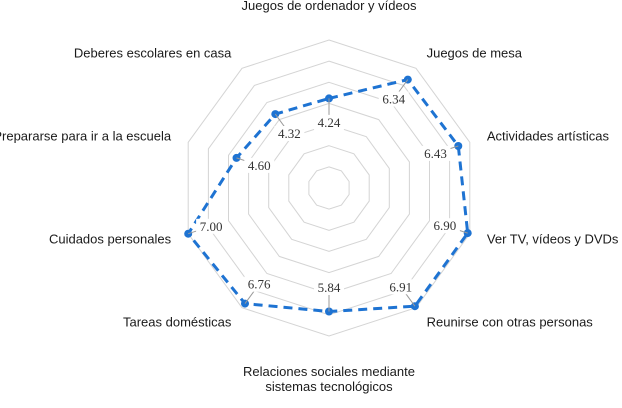  I want to click on value-label: 6.76, so click(259, 284).